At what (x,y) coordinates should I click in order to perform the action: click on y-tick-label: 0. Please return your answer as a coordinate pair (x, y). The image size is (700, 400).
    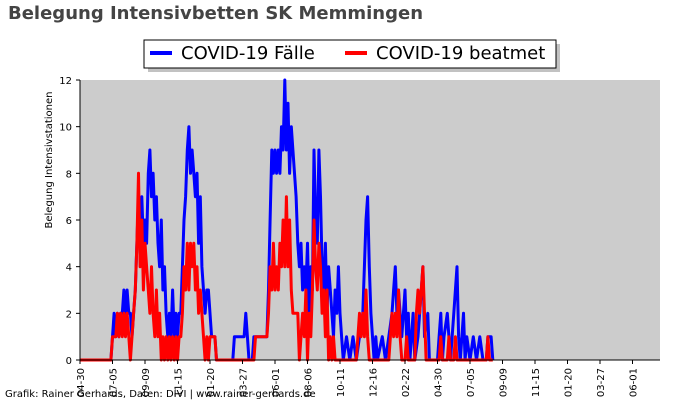
    Looking at the image, I should click on (69, 361).